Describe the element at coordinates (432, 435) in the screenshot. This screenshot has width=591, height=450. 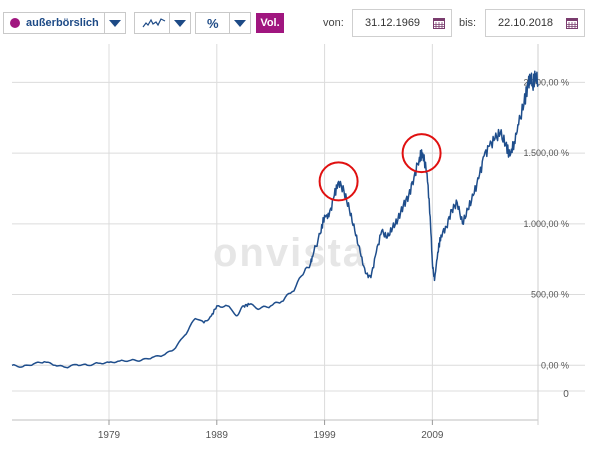
I see `x-tick-label: 2009` at that location.